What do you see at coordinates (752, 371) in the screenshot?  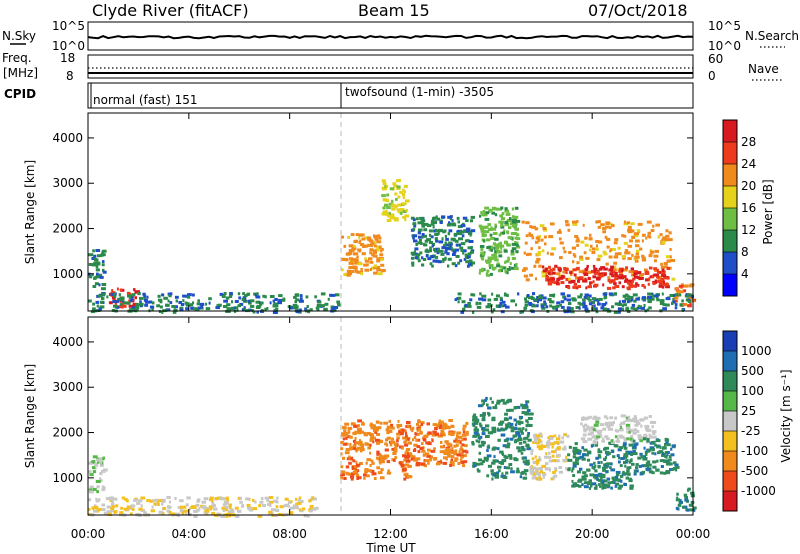 I see `colorbar-tick-label: 500` at bounding box center [752, 371].